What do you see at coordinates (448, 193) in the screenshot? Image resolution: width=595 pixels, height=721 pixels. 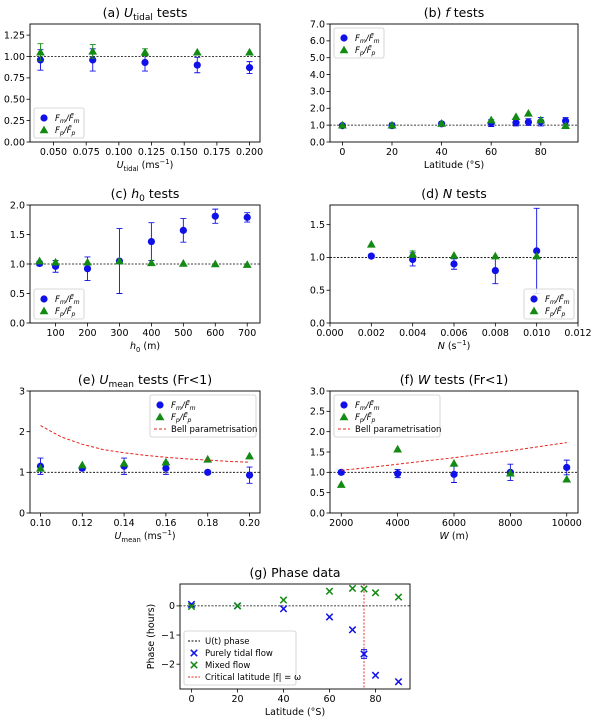 I see `panel-title-symbol: N` at bounding box center [448, 193].